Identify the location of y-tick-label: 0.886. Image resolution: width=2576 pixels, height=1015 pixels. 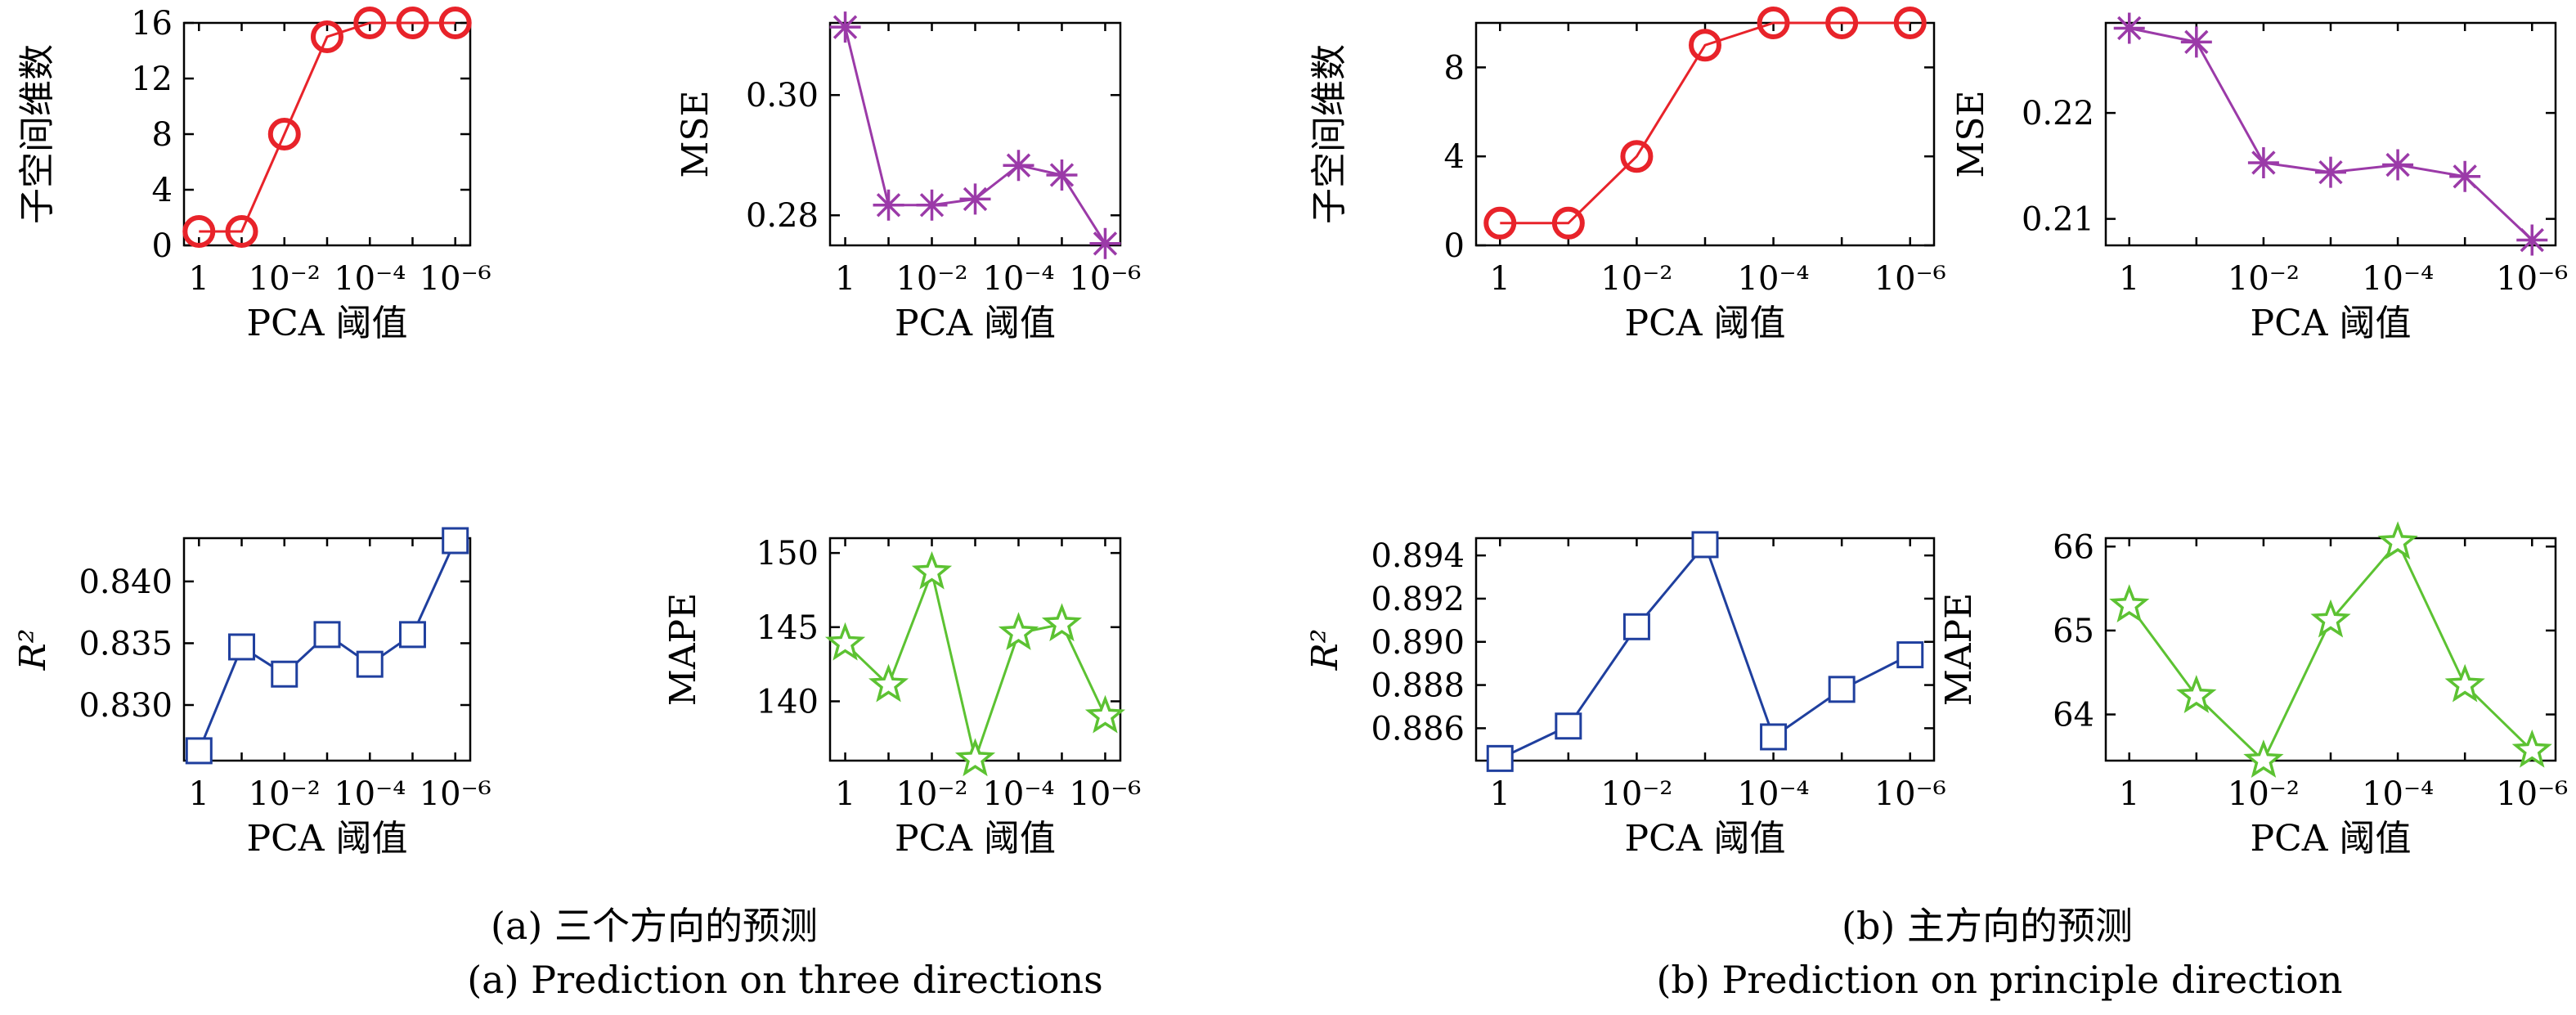
(1418, 729).